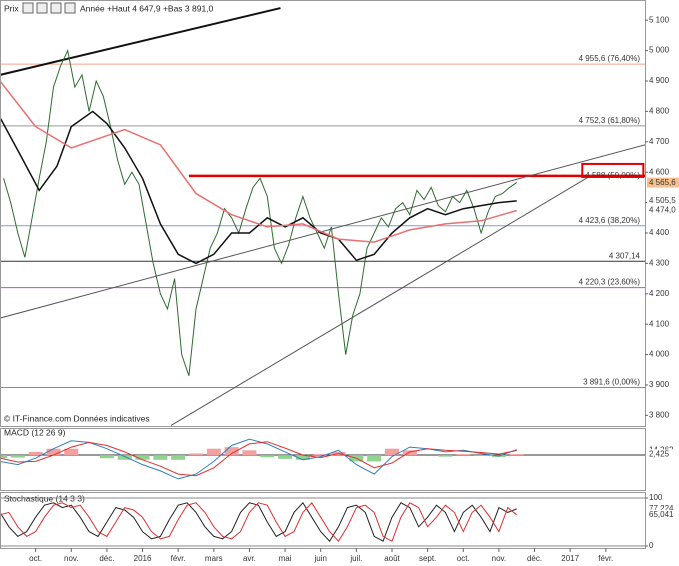 The width and height of the screenshot is (679, 566). Describe the element at coordinates (611, 382) in the screenshot. I see `level-label: 3 891,6 (0,00%)` at that location.